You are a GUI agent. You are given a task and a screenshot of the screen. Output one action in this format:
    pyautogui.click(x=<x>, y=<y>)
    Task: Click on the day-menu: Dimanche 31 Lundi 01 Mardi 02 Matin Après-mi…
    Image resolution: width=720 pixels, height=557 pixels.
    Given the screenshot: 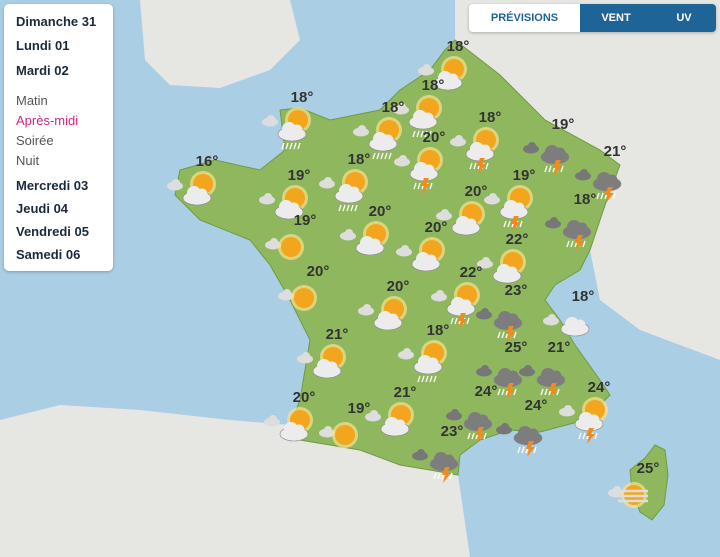 What is the action you would take?
    pyautogui.click(x=58, y=137)
    